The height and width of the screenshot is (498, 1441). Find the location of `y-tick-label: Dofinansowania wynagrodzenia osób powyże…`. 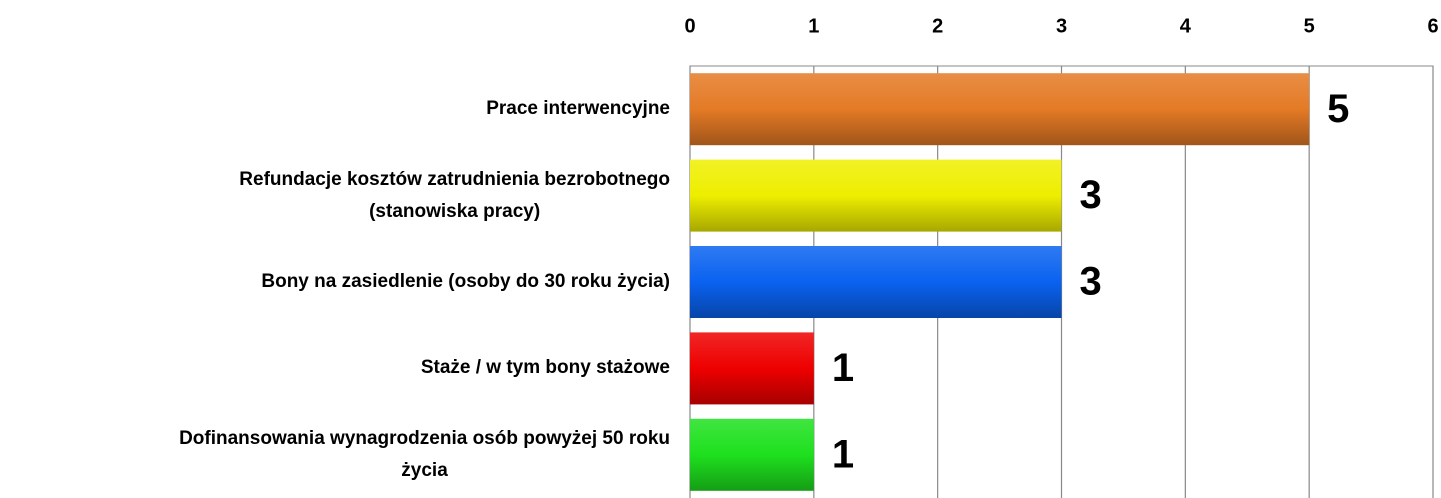

y-tick-label: Dofinansowania wynagrodzenia osób powyże… is located at coordinates (424, 454).